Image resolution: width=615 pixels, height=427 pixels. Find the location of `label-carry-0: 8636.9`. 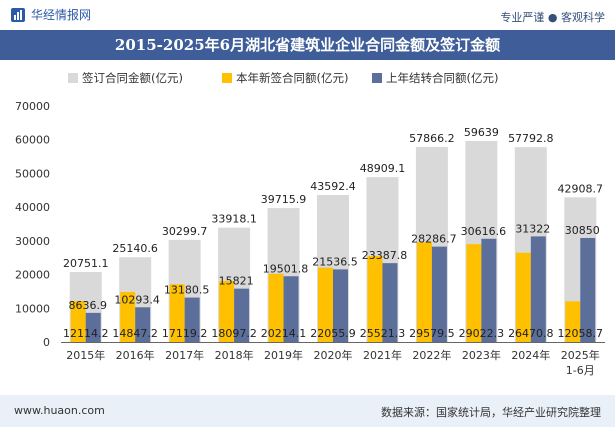

label-carry-0: 8636.9 is located at coordinates (87, 305).